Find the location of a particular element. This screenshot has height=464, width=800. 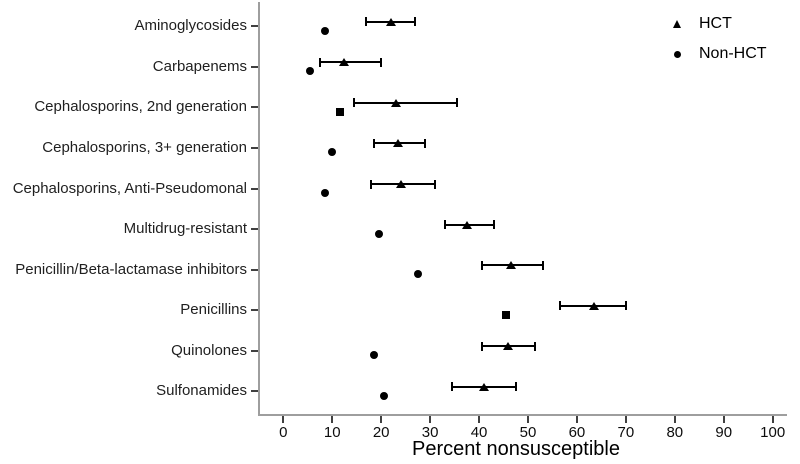

legend: HCT Non-HCT is located at coordinates (716, 39).